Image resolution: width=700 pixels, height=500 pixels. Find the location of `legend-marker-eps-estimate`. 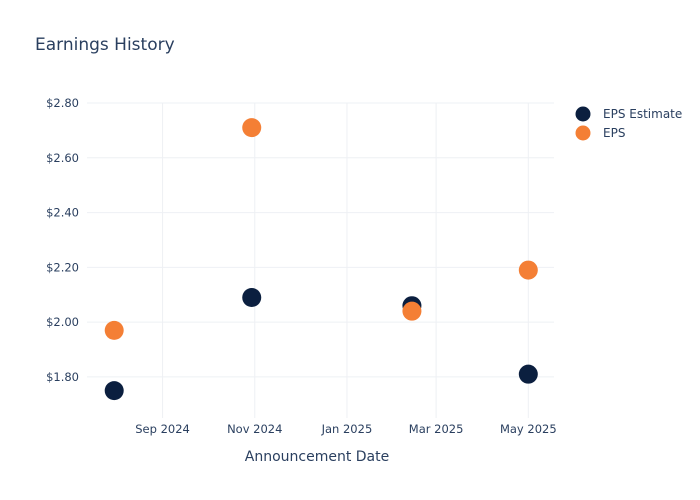

legend-marker-eps-estimate is located at coordinates (583, 114).